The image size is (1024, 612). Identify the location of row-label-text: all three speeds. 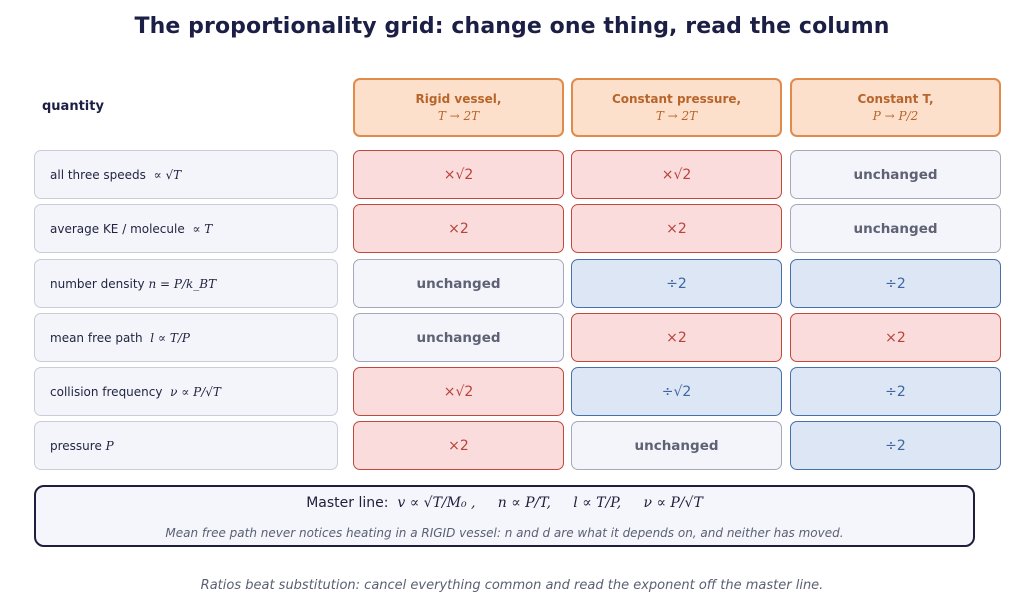
(98, 174).